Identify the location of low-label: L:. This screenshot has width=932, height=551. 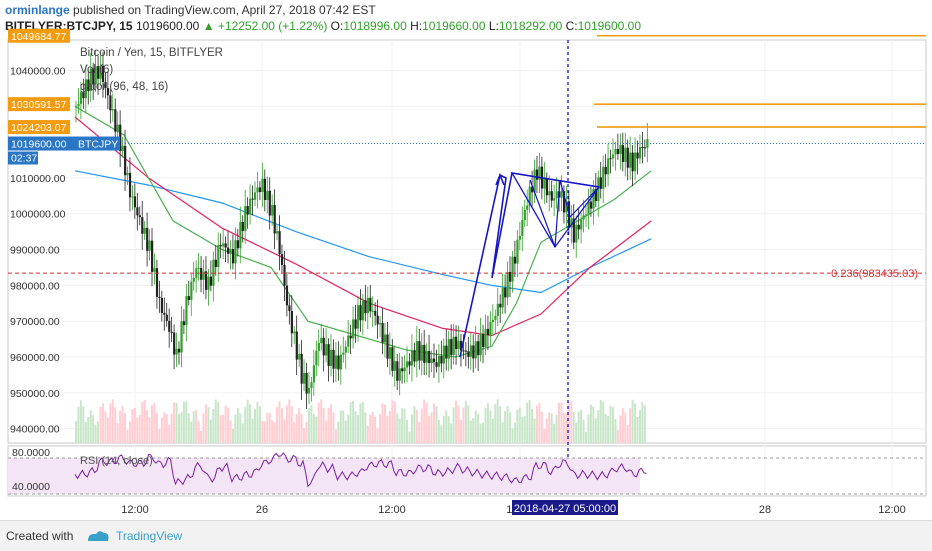
(493, 26).